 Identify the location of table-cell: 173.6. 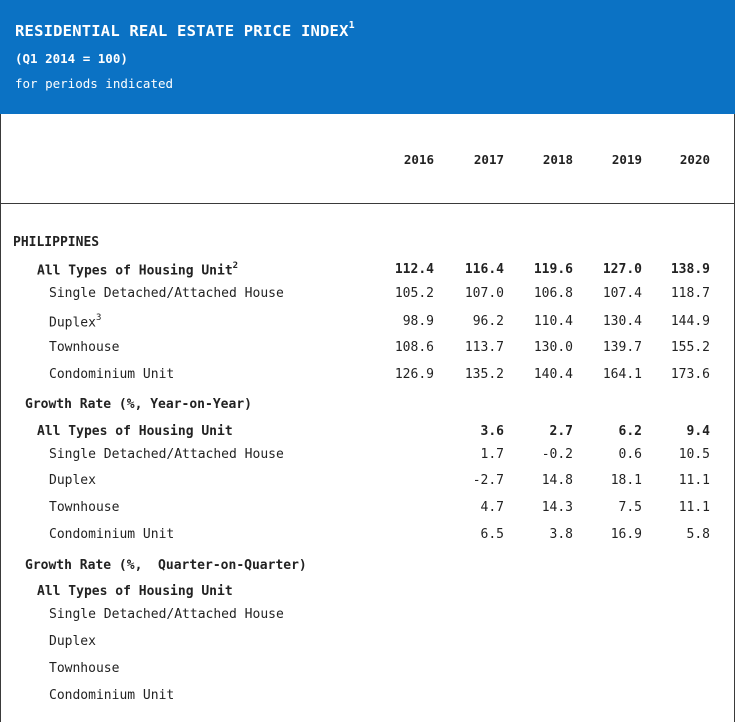
(690, 374).